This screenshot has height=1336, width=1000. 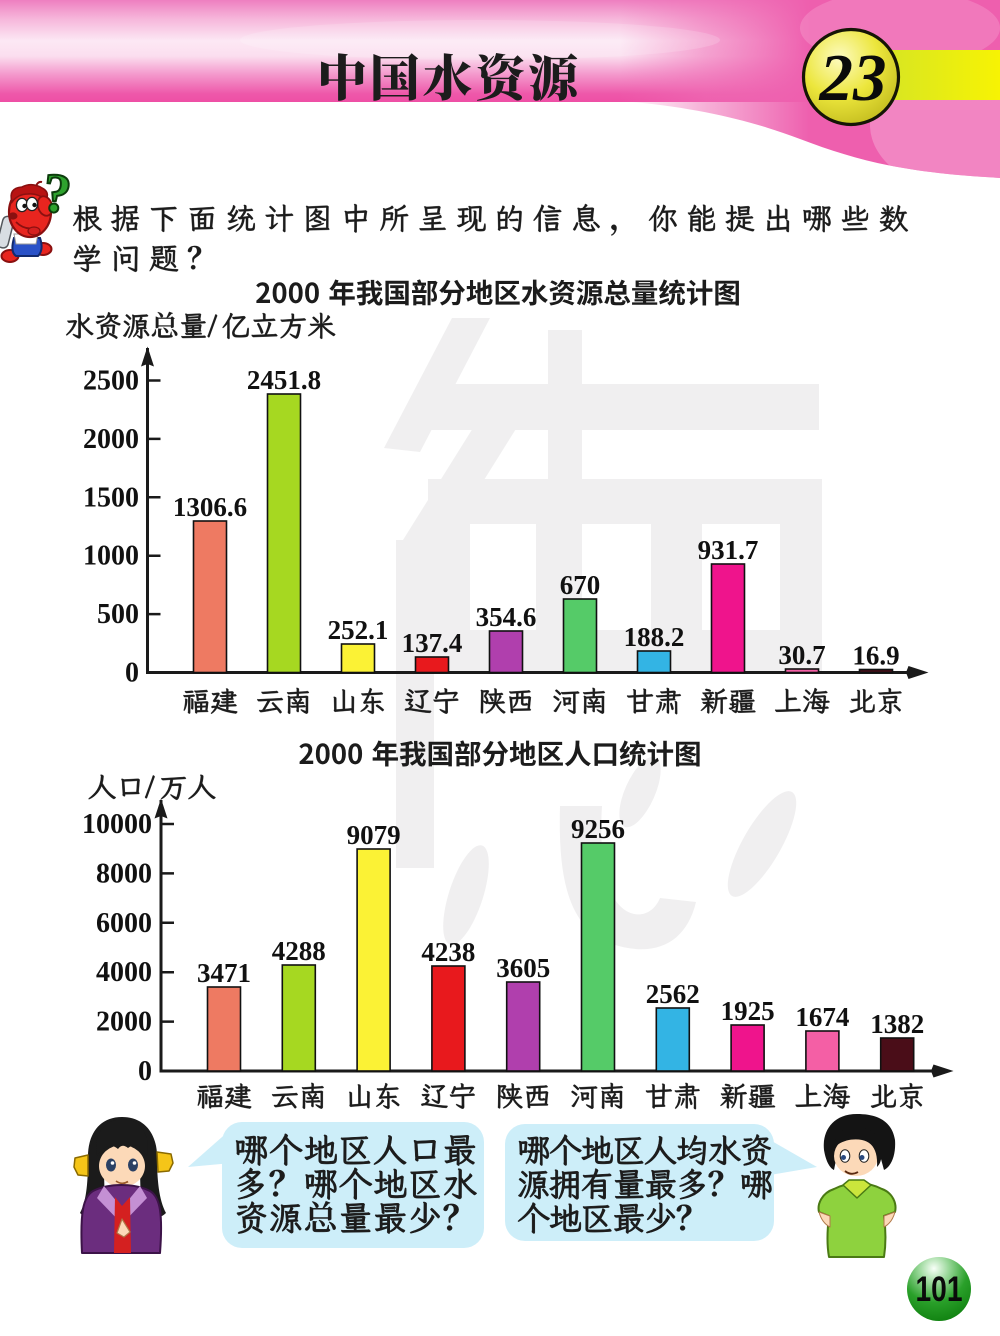 What do you see at coordinates (299, 951) in the screenshot?
I see `svg-text: 4288` at bounding box center [299, 951].